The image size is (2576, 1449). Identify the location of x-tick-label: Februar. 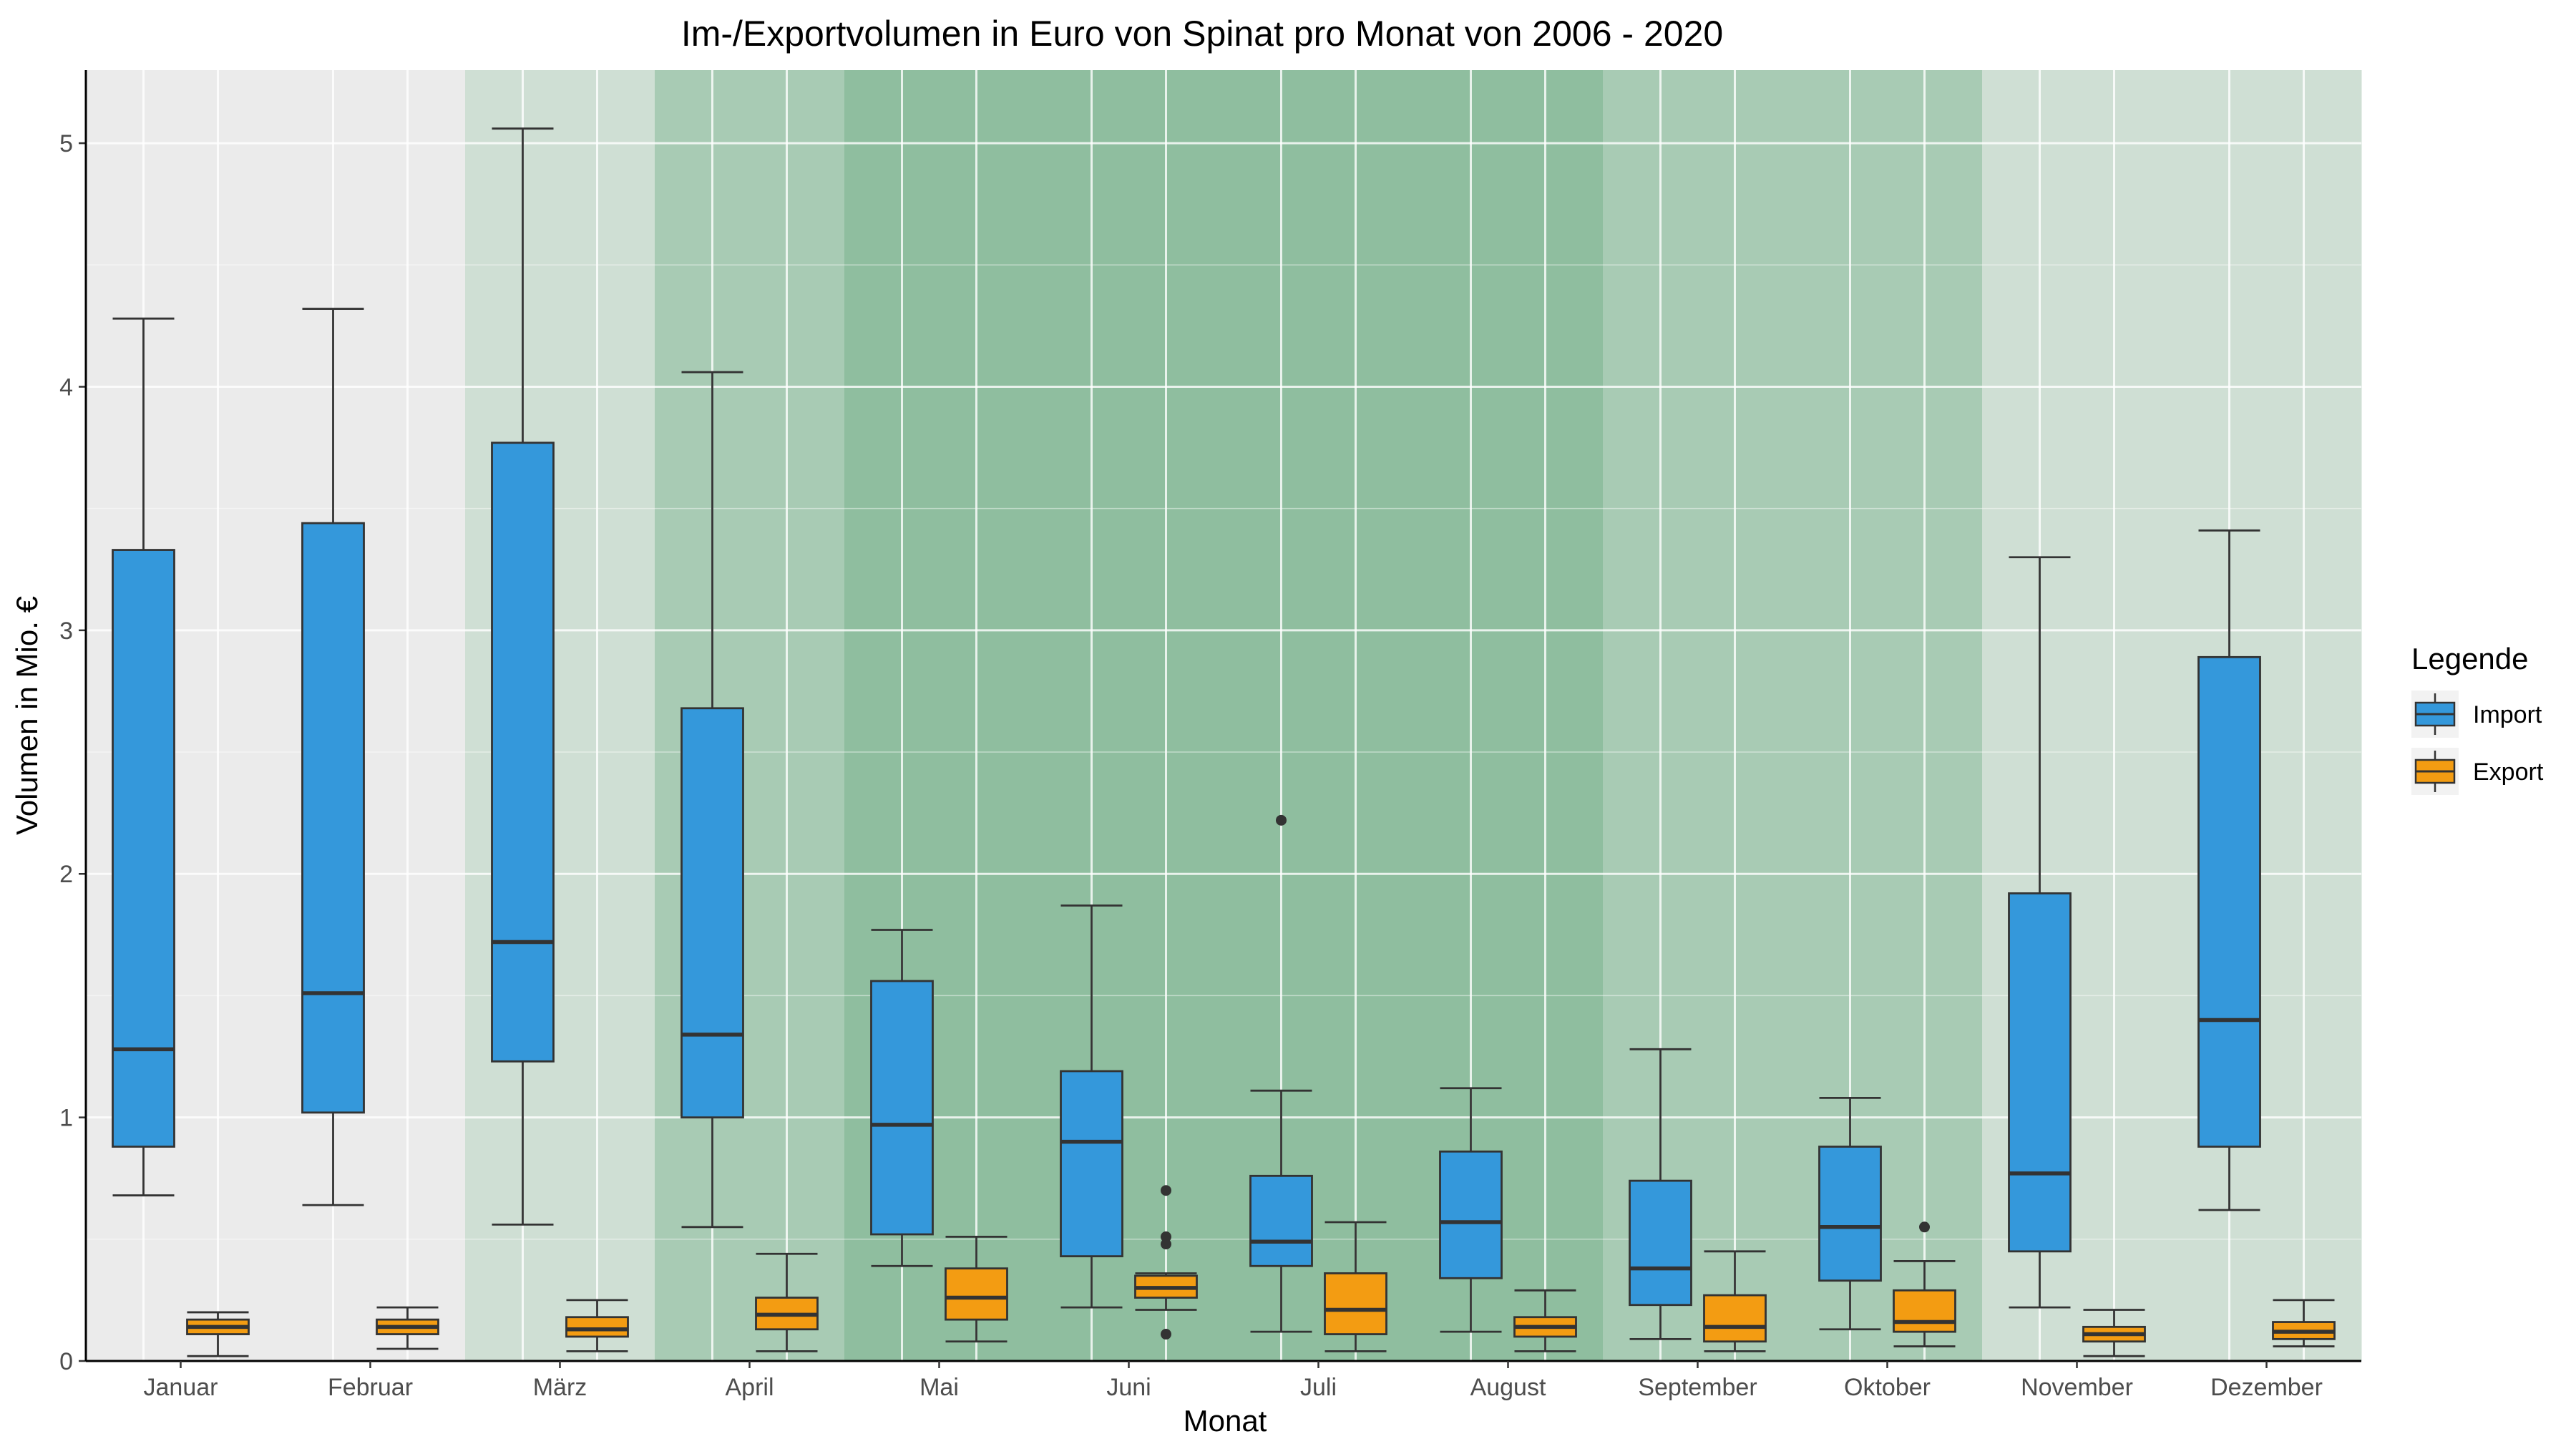
(370, 1387).